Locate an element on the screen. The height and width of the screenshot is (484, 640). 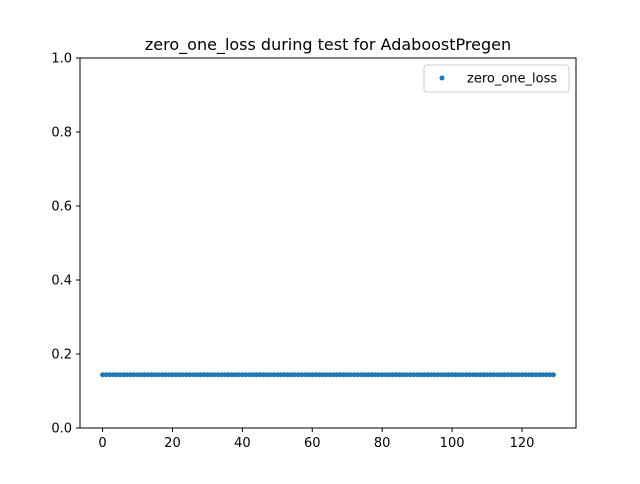
x-tick-label: 120 is located at coordinates (522, 443).